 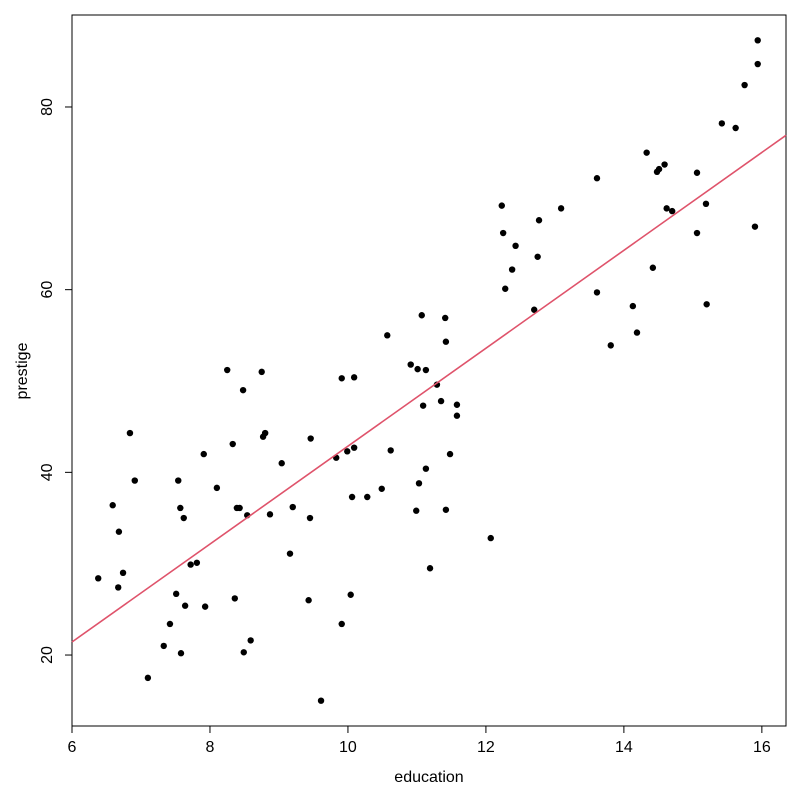 What do you see at coordinates (762, 747) in the screenshot?
I see `x-tick-label: 16` at bounding box center [762, 747].